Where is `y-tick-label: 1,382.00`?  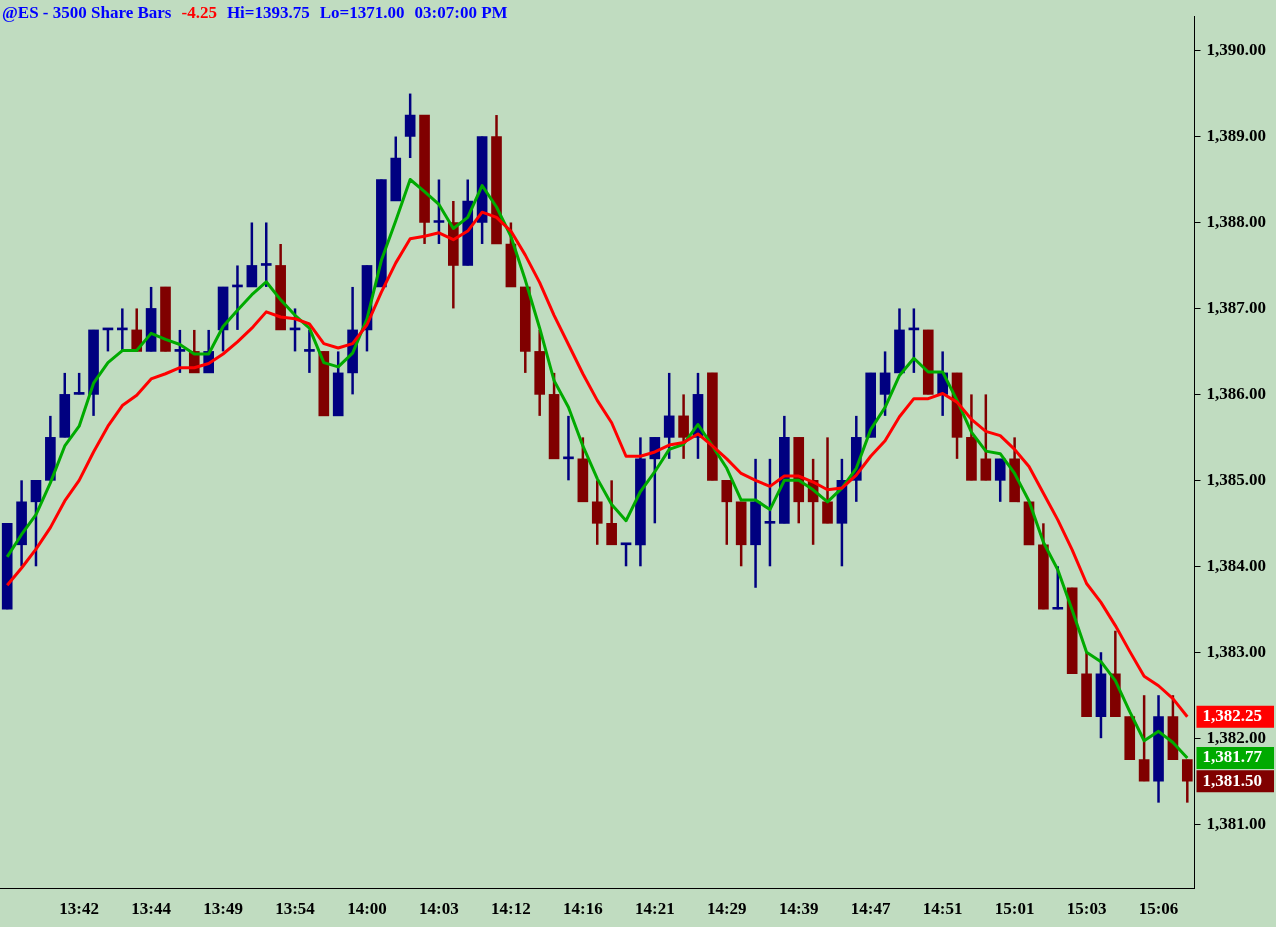
y-tick-label: 1,382.00 is located at coordinates (1236, 737).